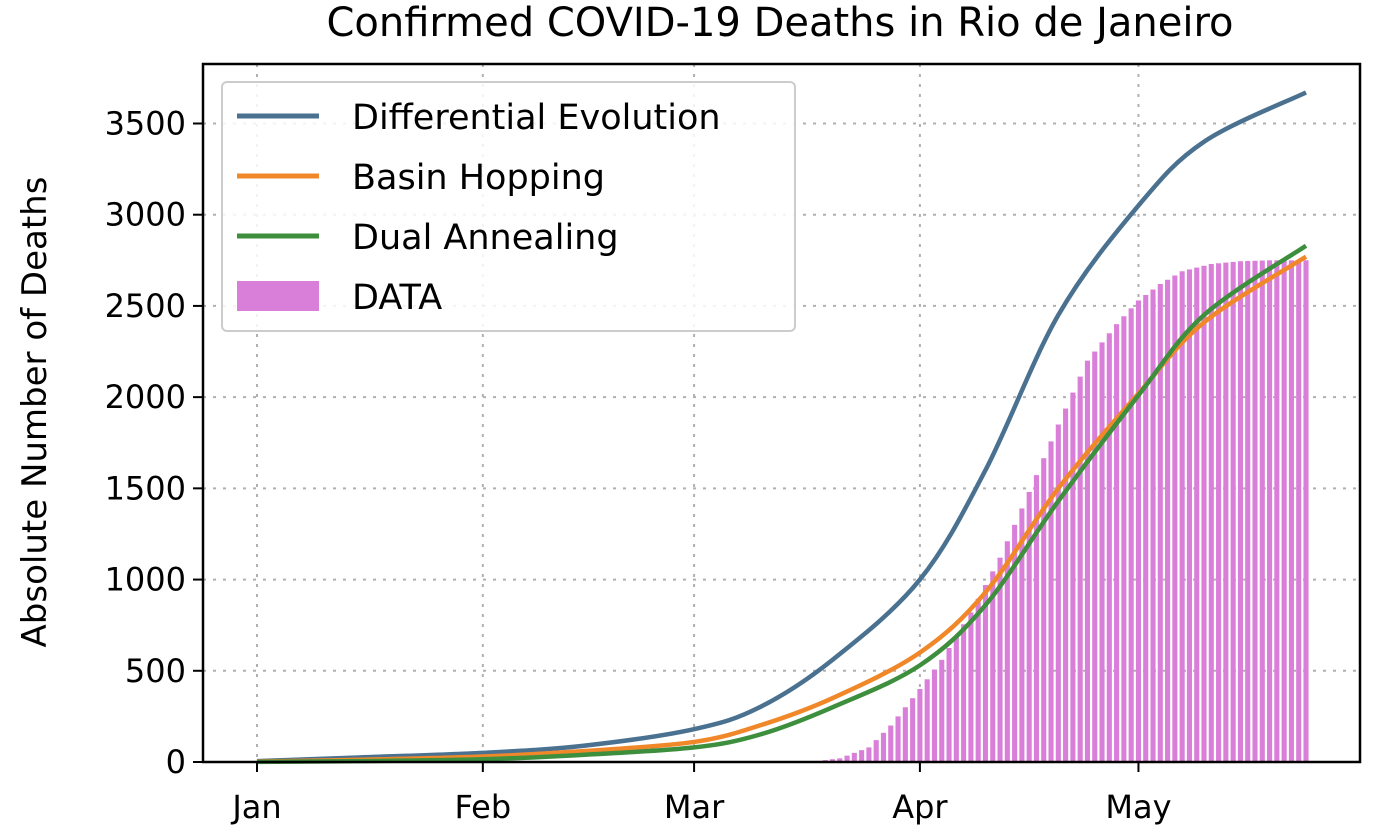 This screenshot has height=829, width=1400. What do you see at coordinates (35, 412) in the screenshot?
I see `y-axis-label: Absolute Number of Deaths` at bounding box center [35, 412].